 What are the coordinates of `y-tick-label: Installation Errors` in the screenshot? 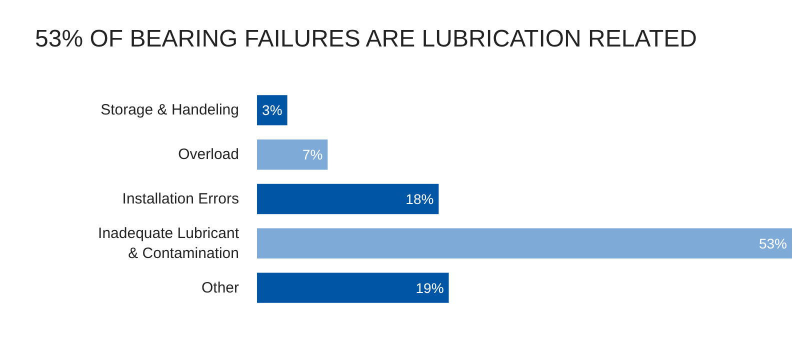 It's located at (180, 199).